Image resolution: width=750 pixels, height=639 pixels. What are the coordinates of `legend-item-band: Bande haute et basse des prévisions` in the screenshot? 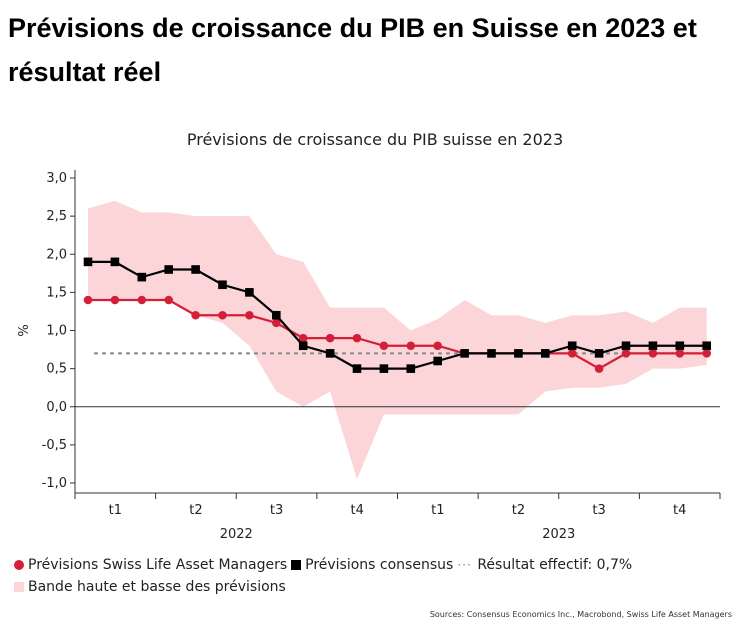 It's located at (150, 587).